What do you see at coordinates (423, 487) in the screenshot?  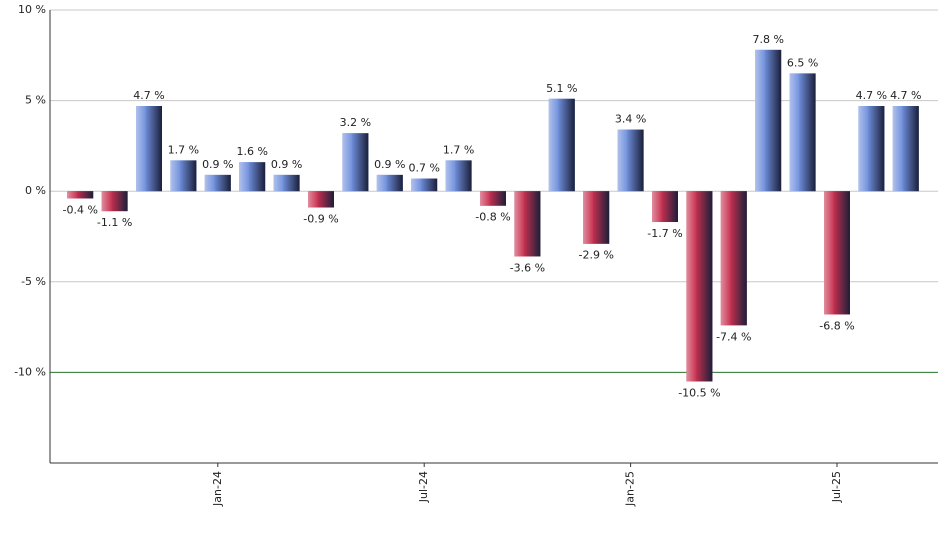 I see `x-tick-label: Jul-24` at bounding box center [423, 487].